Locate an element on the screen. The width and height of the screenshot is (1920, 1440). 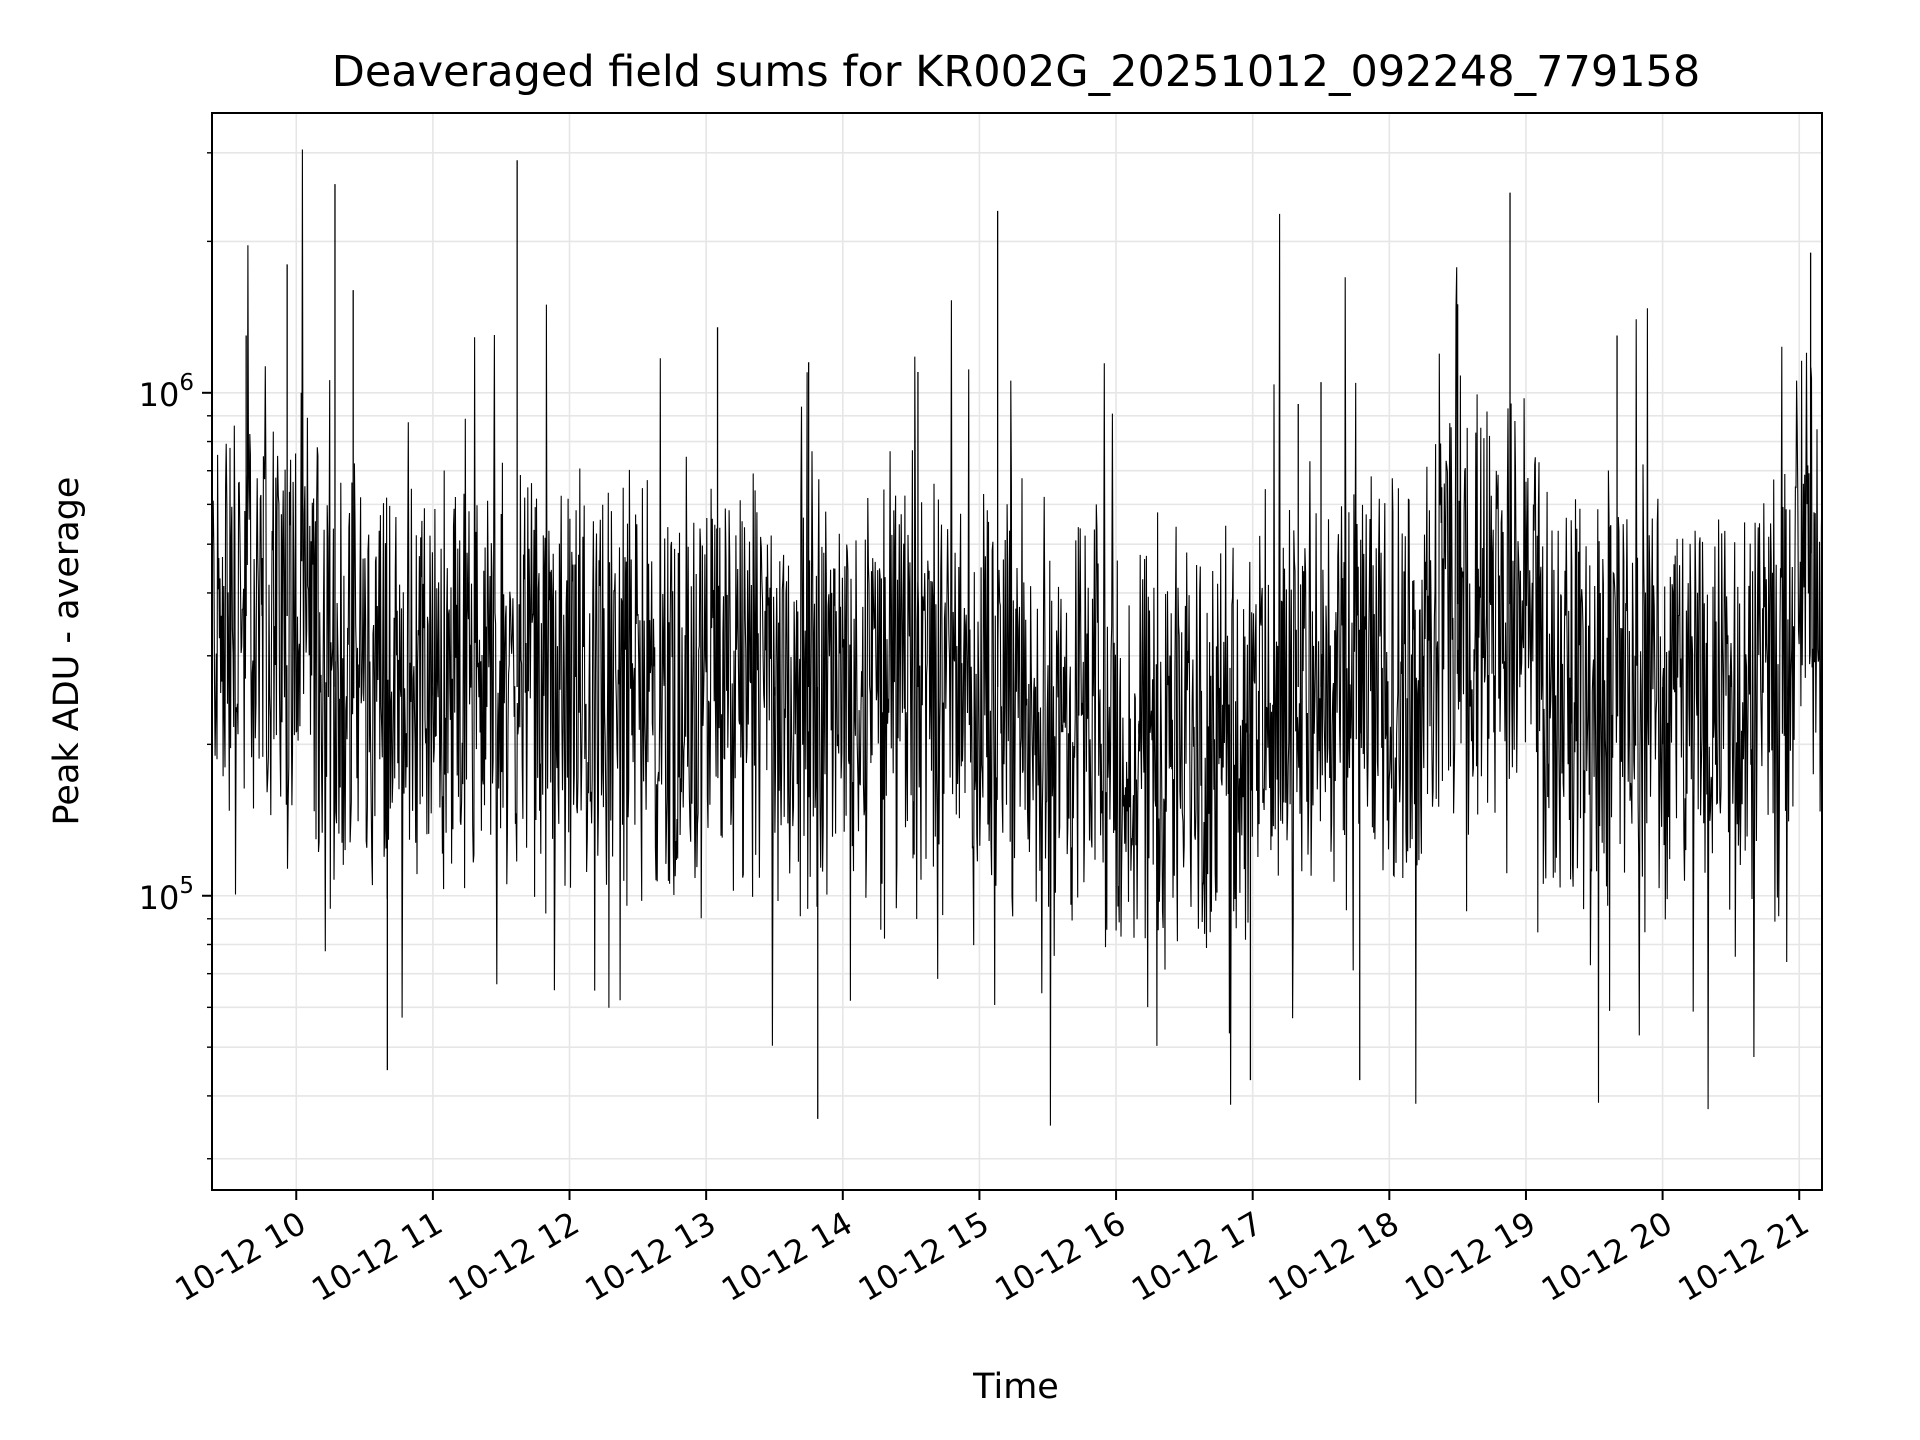
y-tick-label: 10⁵ is located at coordinates (166, 895).